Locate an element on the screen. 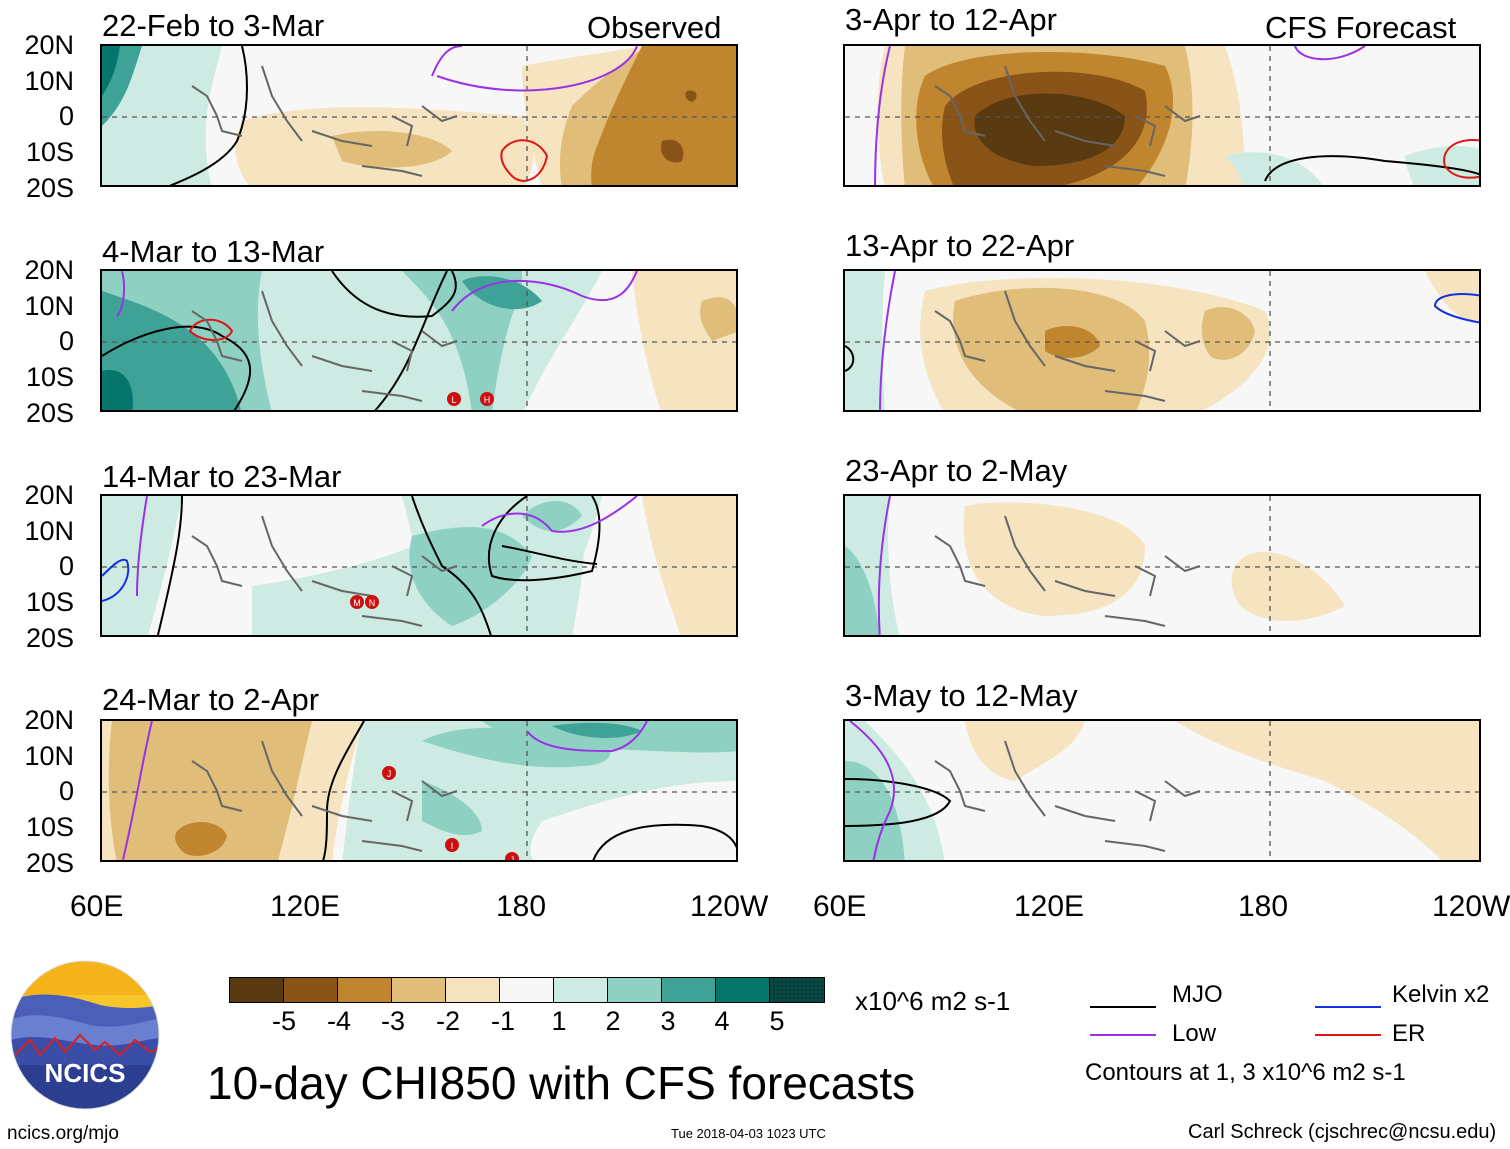 Image resolution: width=1510 pixels, height=1149 pixels. timestamp: Tue 2018-04-03 1023 UTC is located at coordinates (748, 1133).